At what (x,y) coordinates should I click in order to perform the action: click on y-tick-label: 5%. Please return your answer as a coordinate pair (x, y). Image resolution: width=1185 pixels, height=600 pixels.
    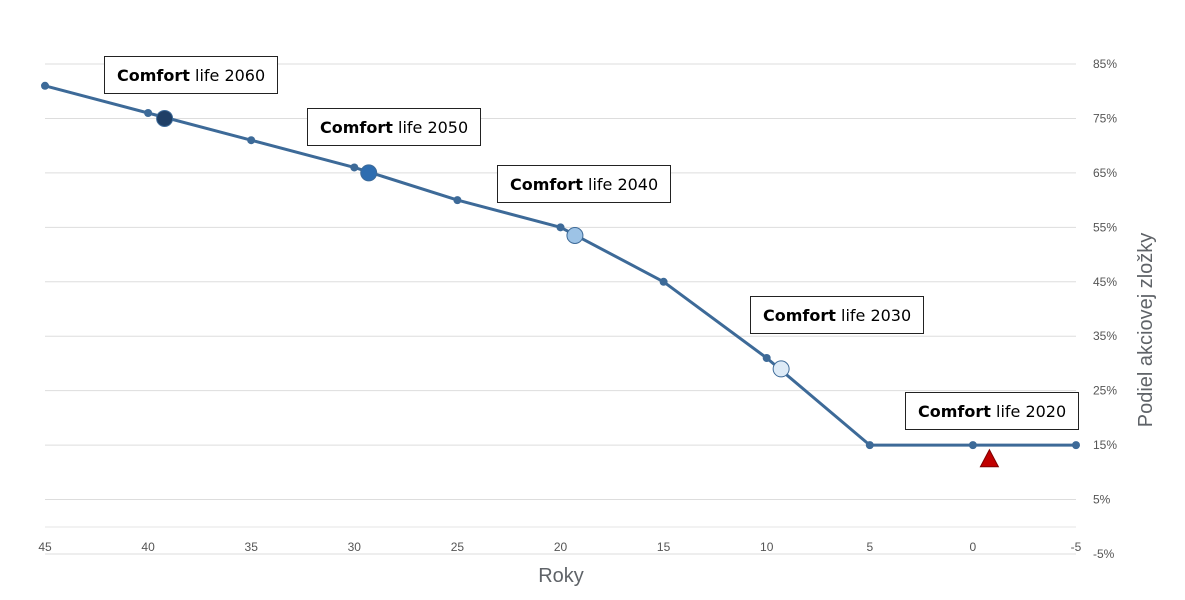
    Looking at the image, I should click on (1102, 500).